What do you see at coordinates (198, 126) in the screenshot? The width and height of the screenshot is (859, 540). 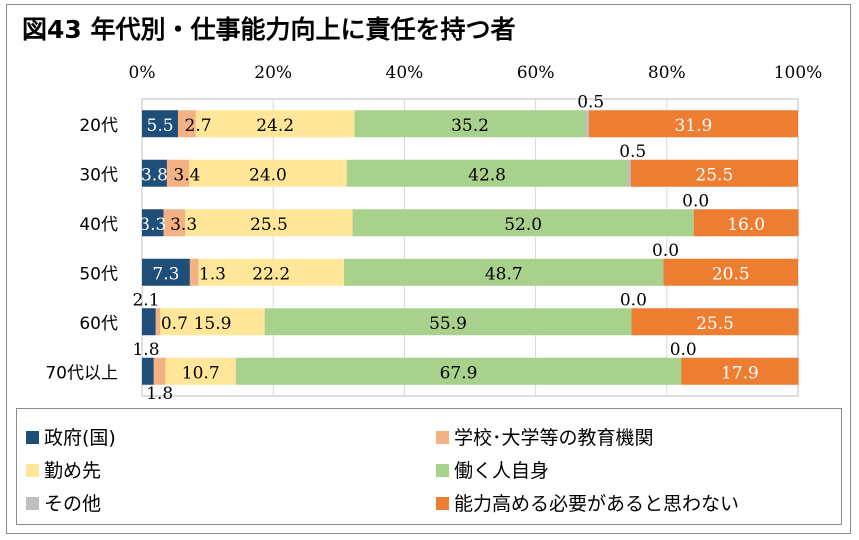 I see `data-label: 2.7` at bounding box center [198, 126].